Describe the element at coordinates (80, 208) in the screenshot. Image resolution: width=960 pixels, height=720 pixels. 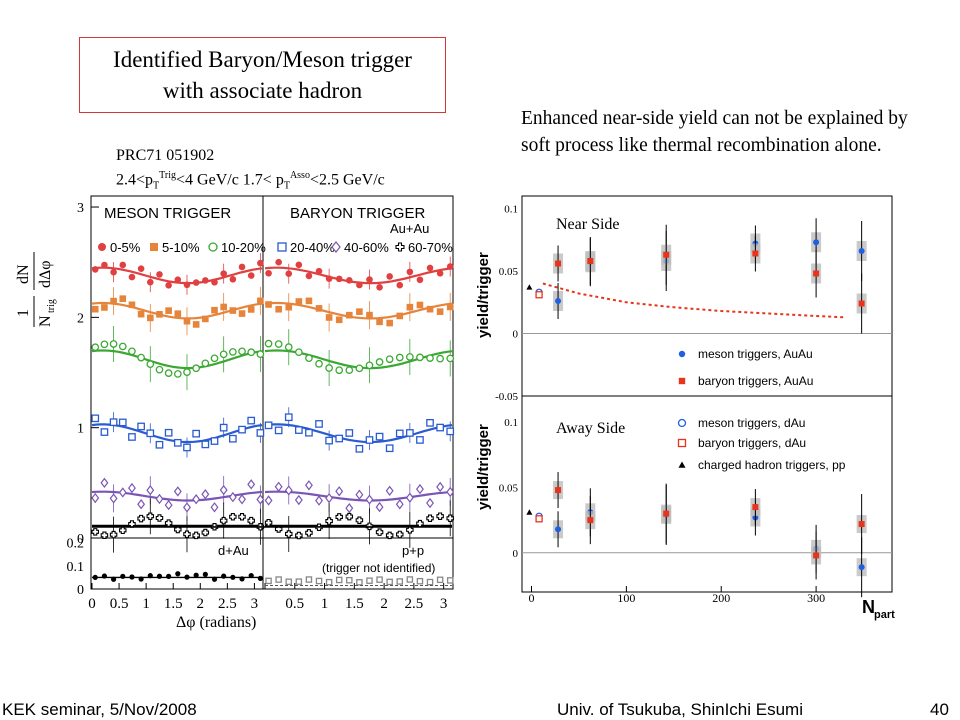
I see `y-tick-label-top: 3` at that location.